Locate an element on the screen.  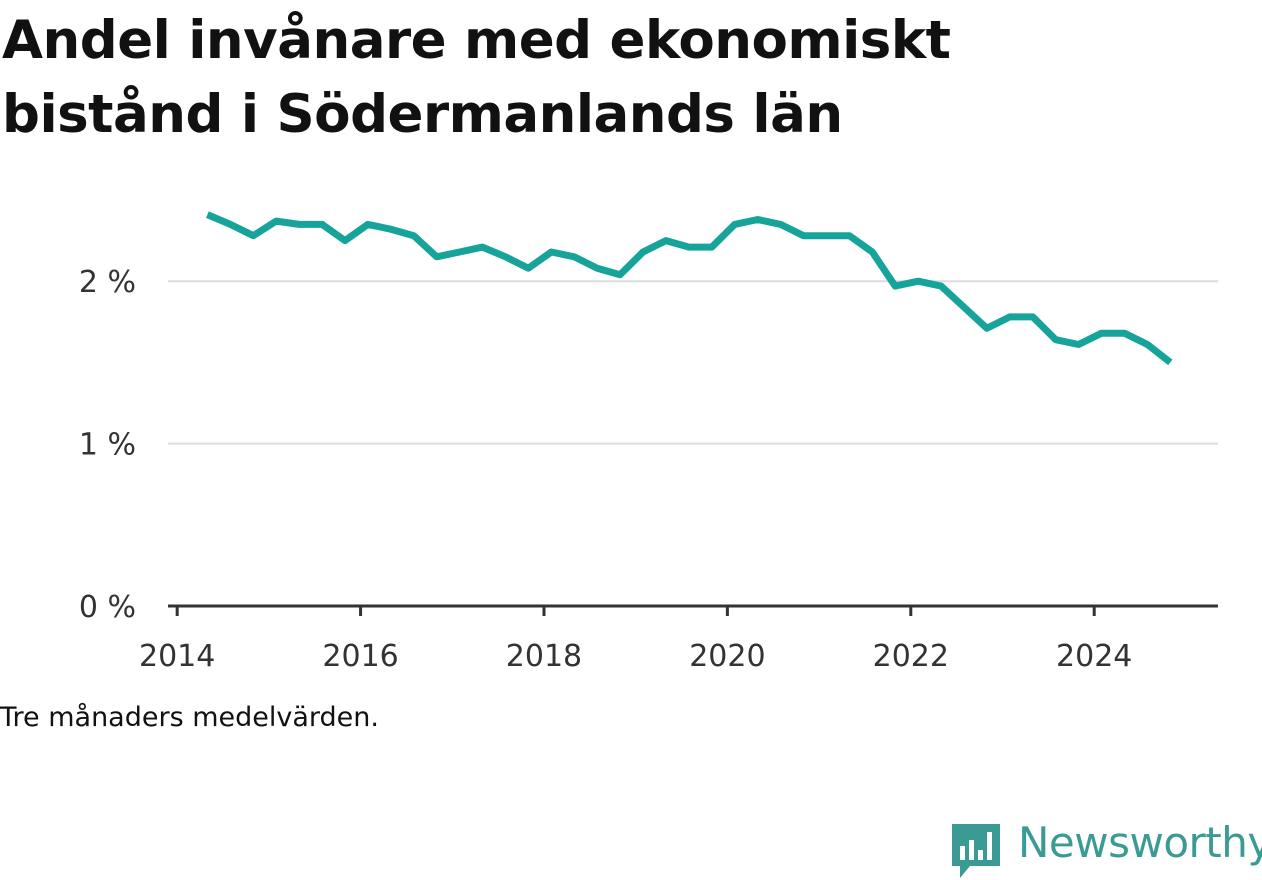
y-axis-labels: 0 % 1 % 2 % is located at coordinates (107, 445).